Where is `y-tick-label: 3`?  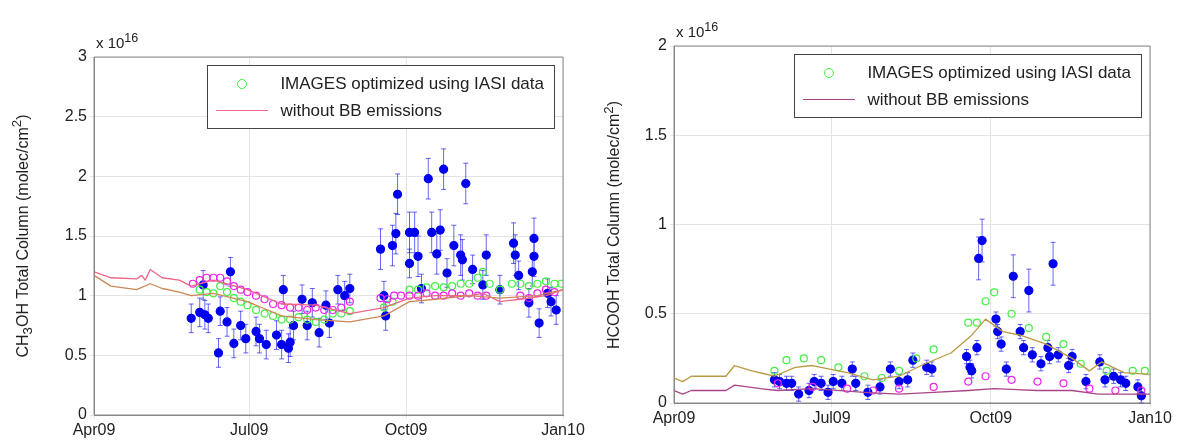
y-tick-label: 3 is located at coordinates (83, 56).